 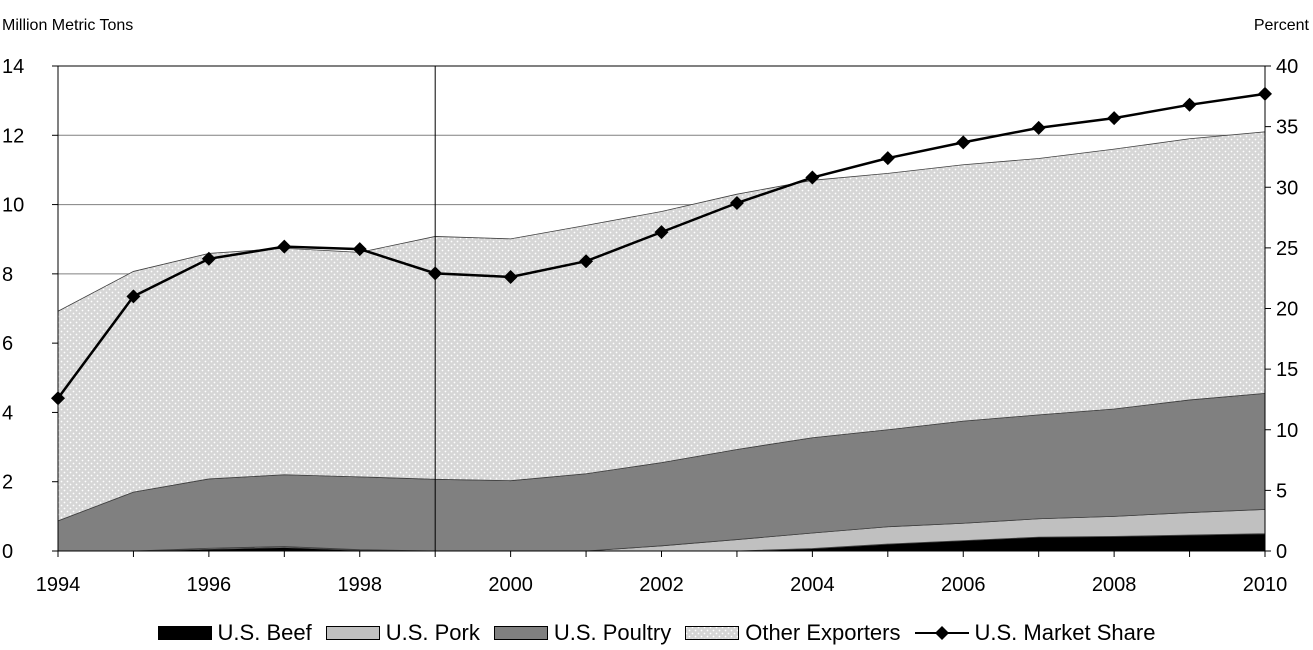 I want to click on legend-label-us-beef: U.S. Beef, so click(x=264, y=632).